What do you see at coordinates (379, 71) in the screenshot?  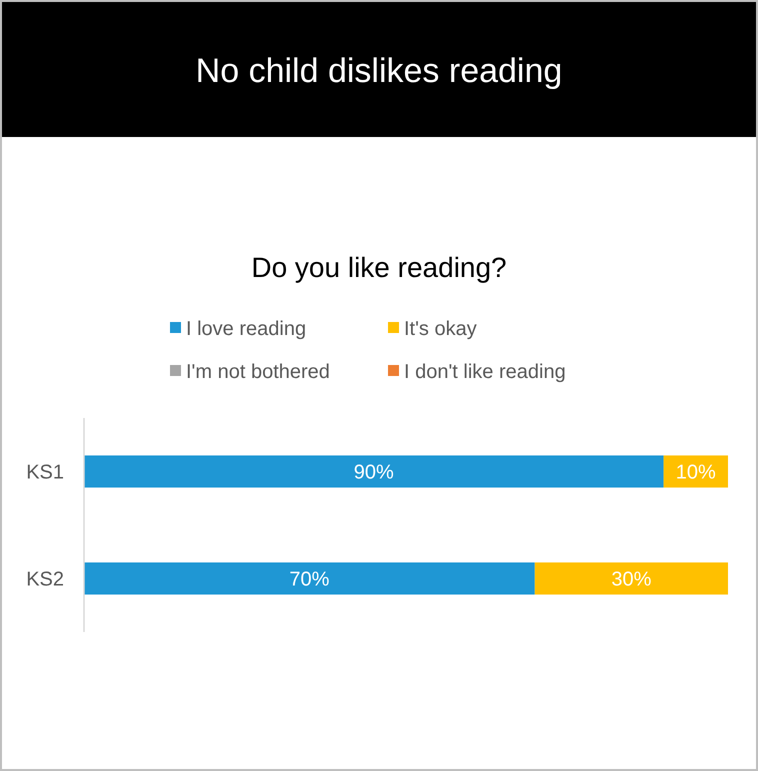 I see `chart-title: No child dislikes reading` at bounding box center [379, 71].